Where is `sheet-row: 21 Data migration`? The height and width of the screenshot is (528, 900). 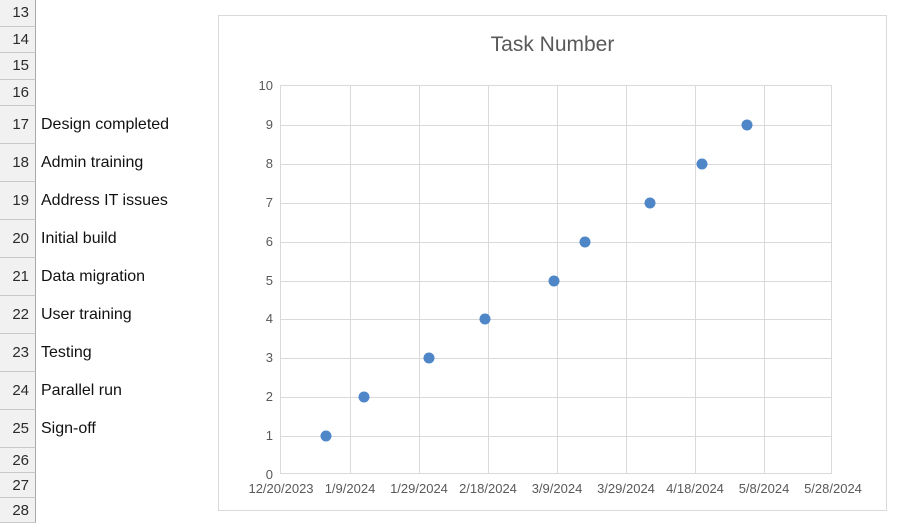 sheet-row: 21 Data migration is located at coordinates (109, 277).